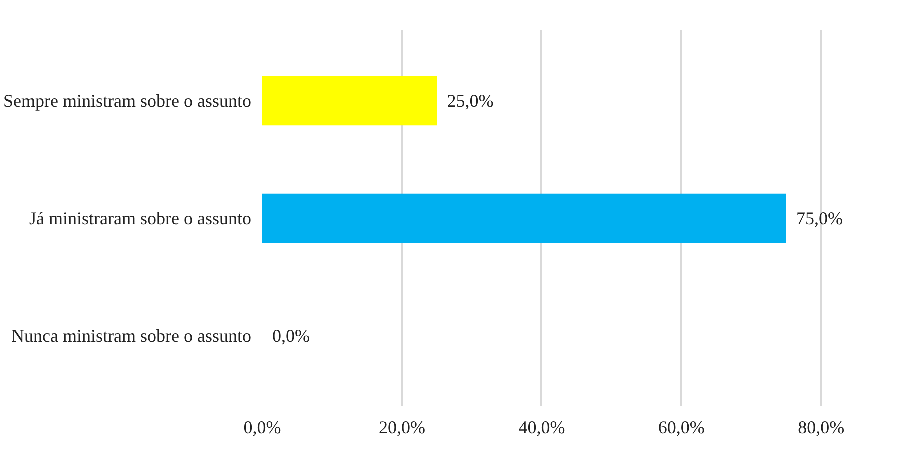  What do you see at coordinates (128, 101) in the screenshot?
I see `y-tick-label: Sempre ministram sobre o assunto` at bounding box center [128, 101].